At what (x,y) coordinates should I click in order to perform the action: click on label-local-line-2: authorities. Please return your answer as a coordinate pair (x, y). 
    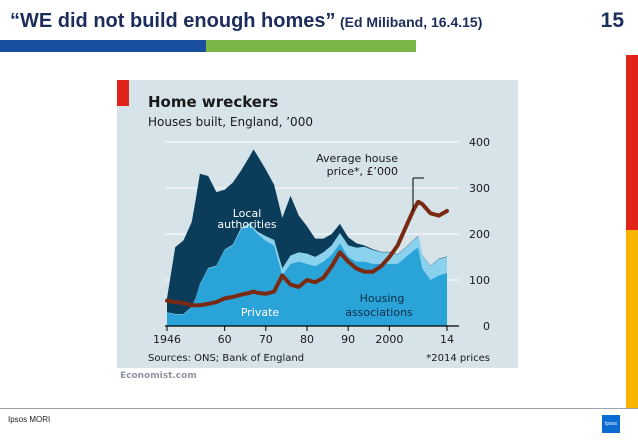
    Looking at the image, I should click on (246, 224).